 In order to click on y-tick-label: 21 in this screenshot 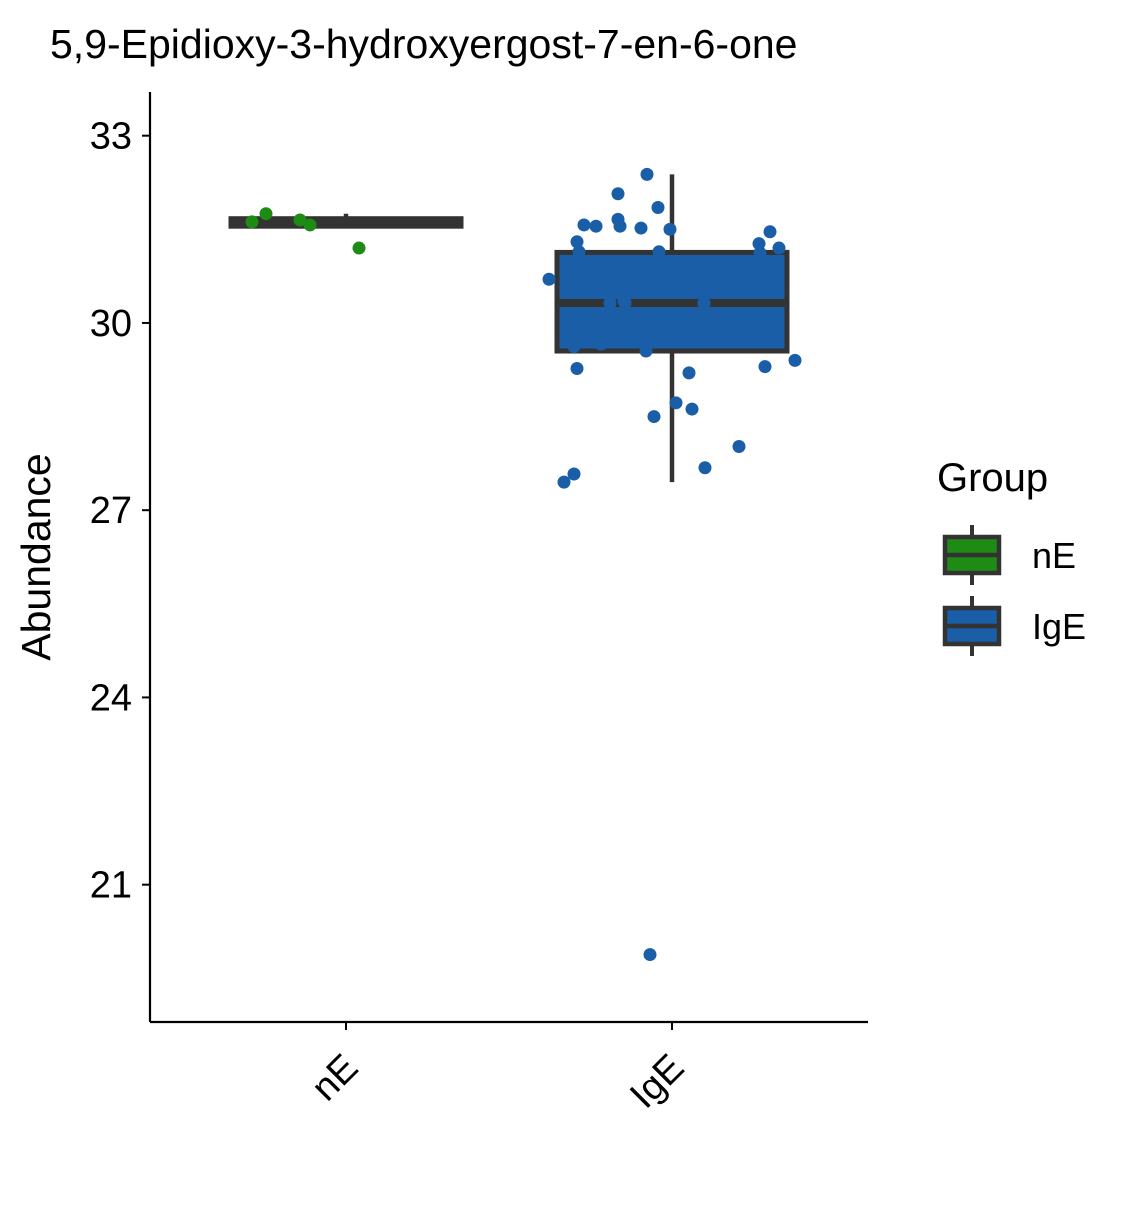, I will do `click(111, 886)`.